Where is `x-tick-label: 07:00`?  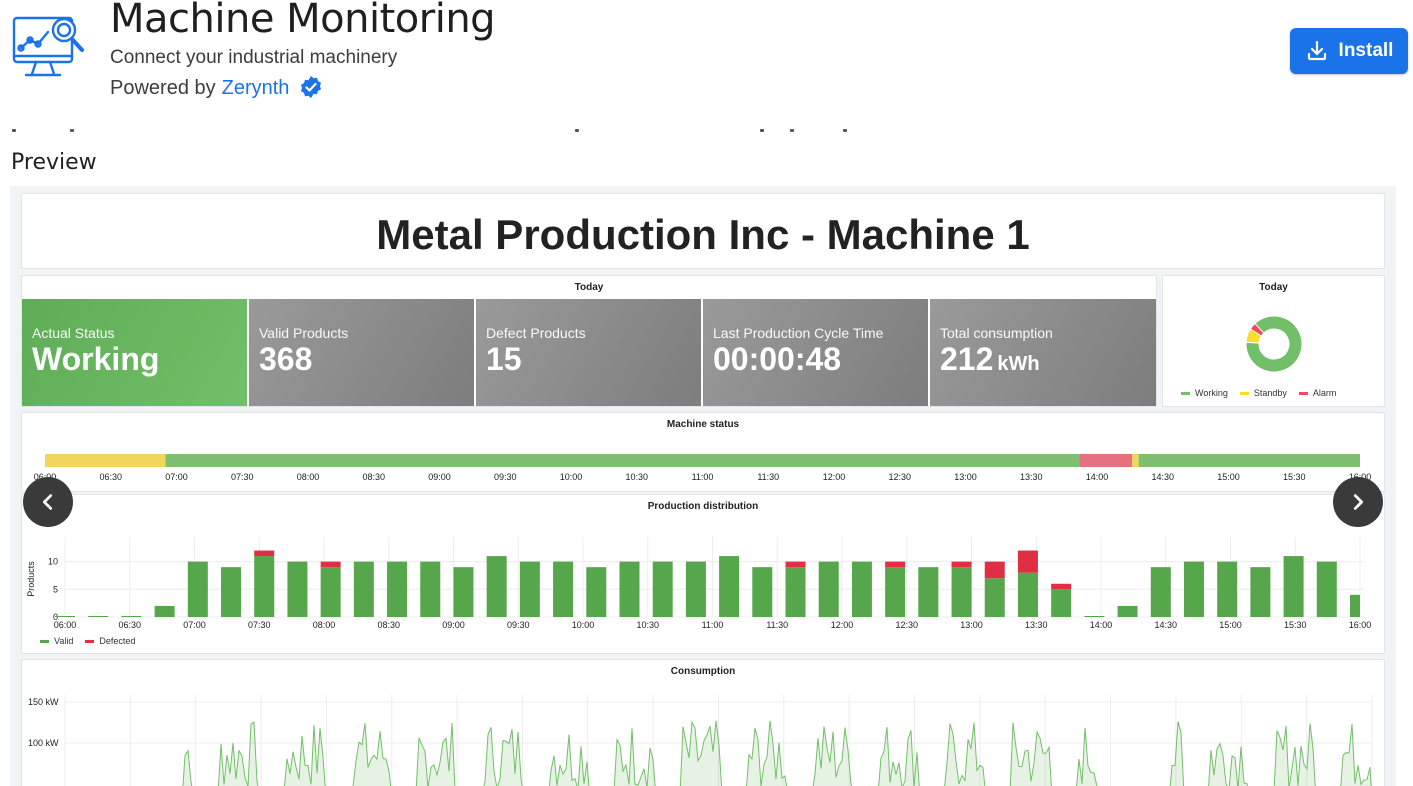
x-tick-label: 07:00 is located at coordinates (194, 625).